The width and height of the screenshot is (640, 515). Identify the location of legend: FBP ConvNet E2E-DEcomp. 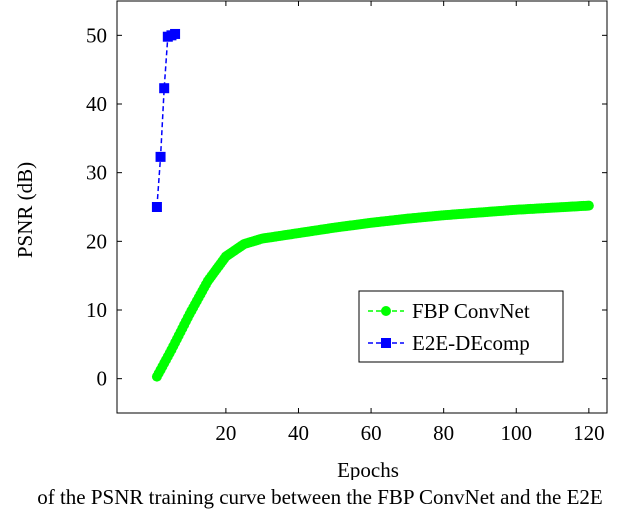
(461, 326).